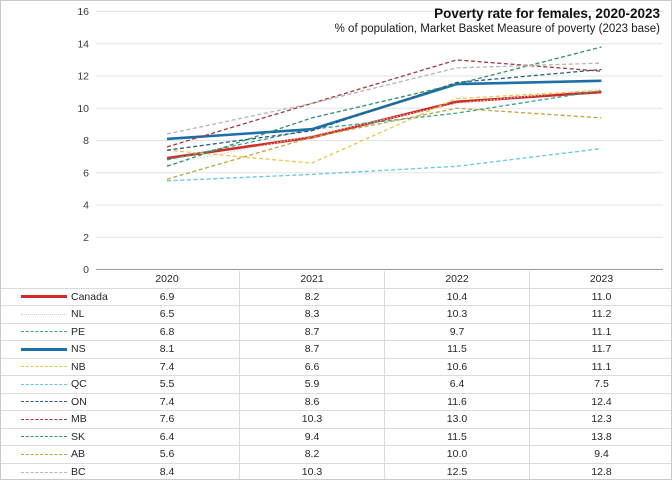 The width and height of the screenshot is (672, 480). I want to click on series-legend-cell: ON, so click(48, 402).